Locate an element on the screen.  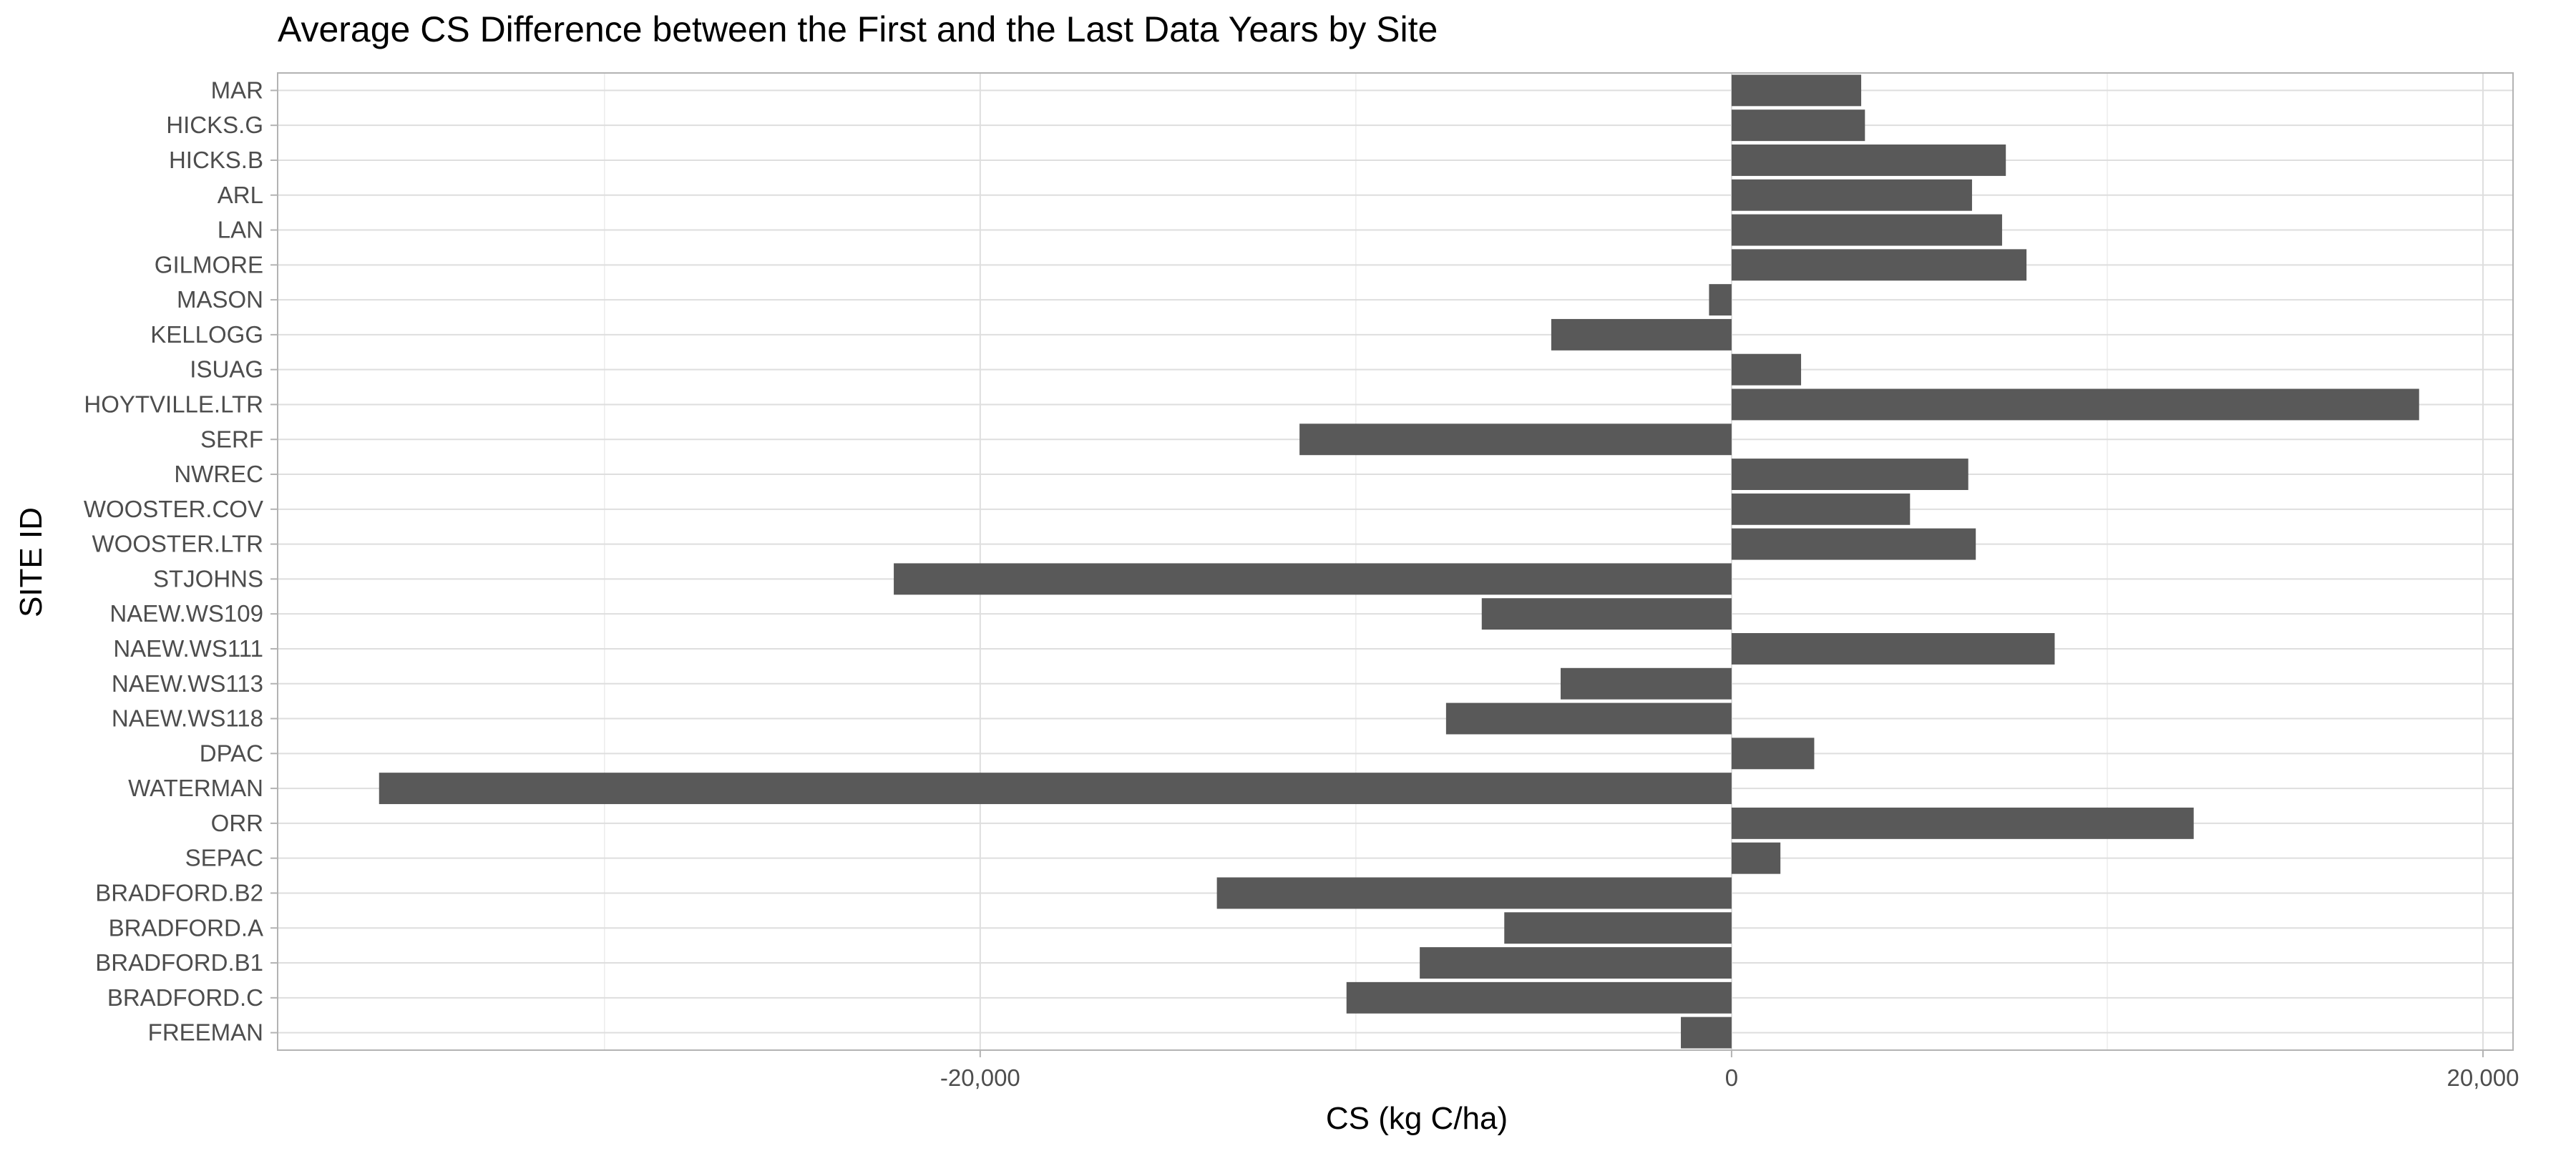
y-tick-label: SERF is located at coordinates (231, 439).